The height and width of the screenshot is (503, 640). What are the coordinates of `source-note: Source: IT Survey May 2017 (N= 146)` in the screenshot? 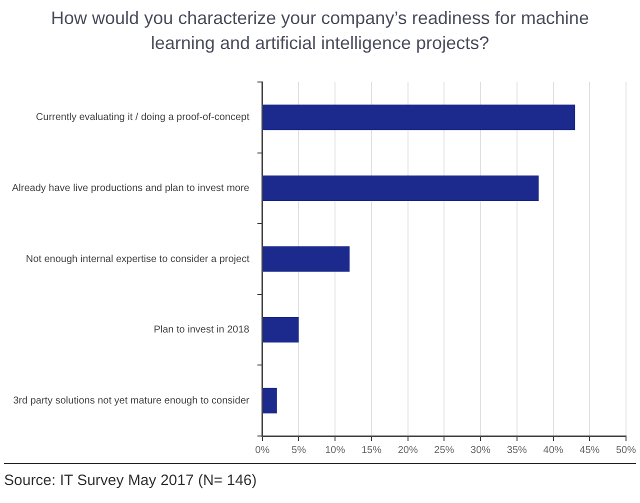 It's located at (320, 476).